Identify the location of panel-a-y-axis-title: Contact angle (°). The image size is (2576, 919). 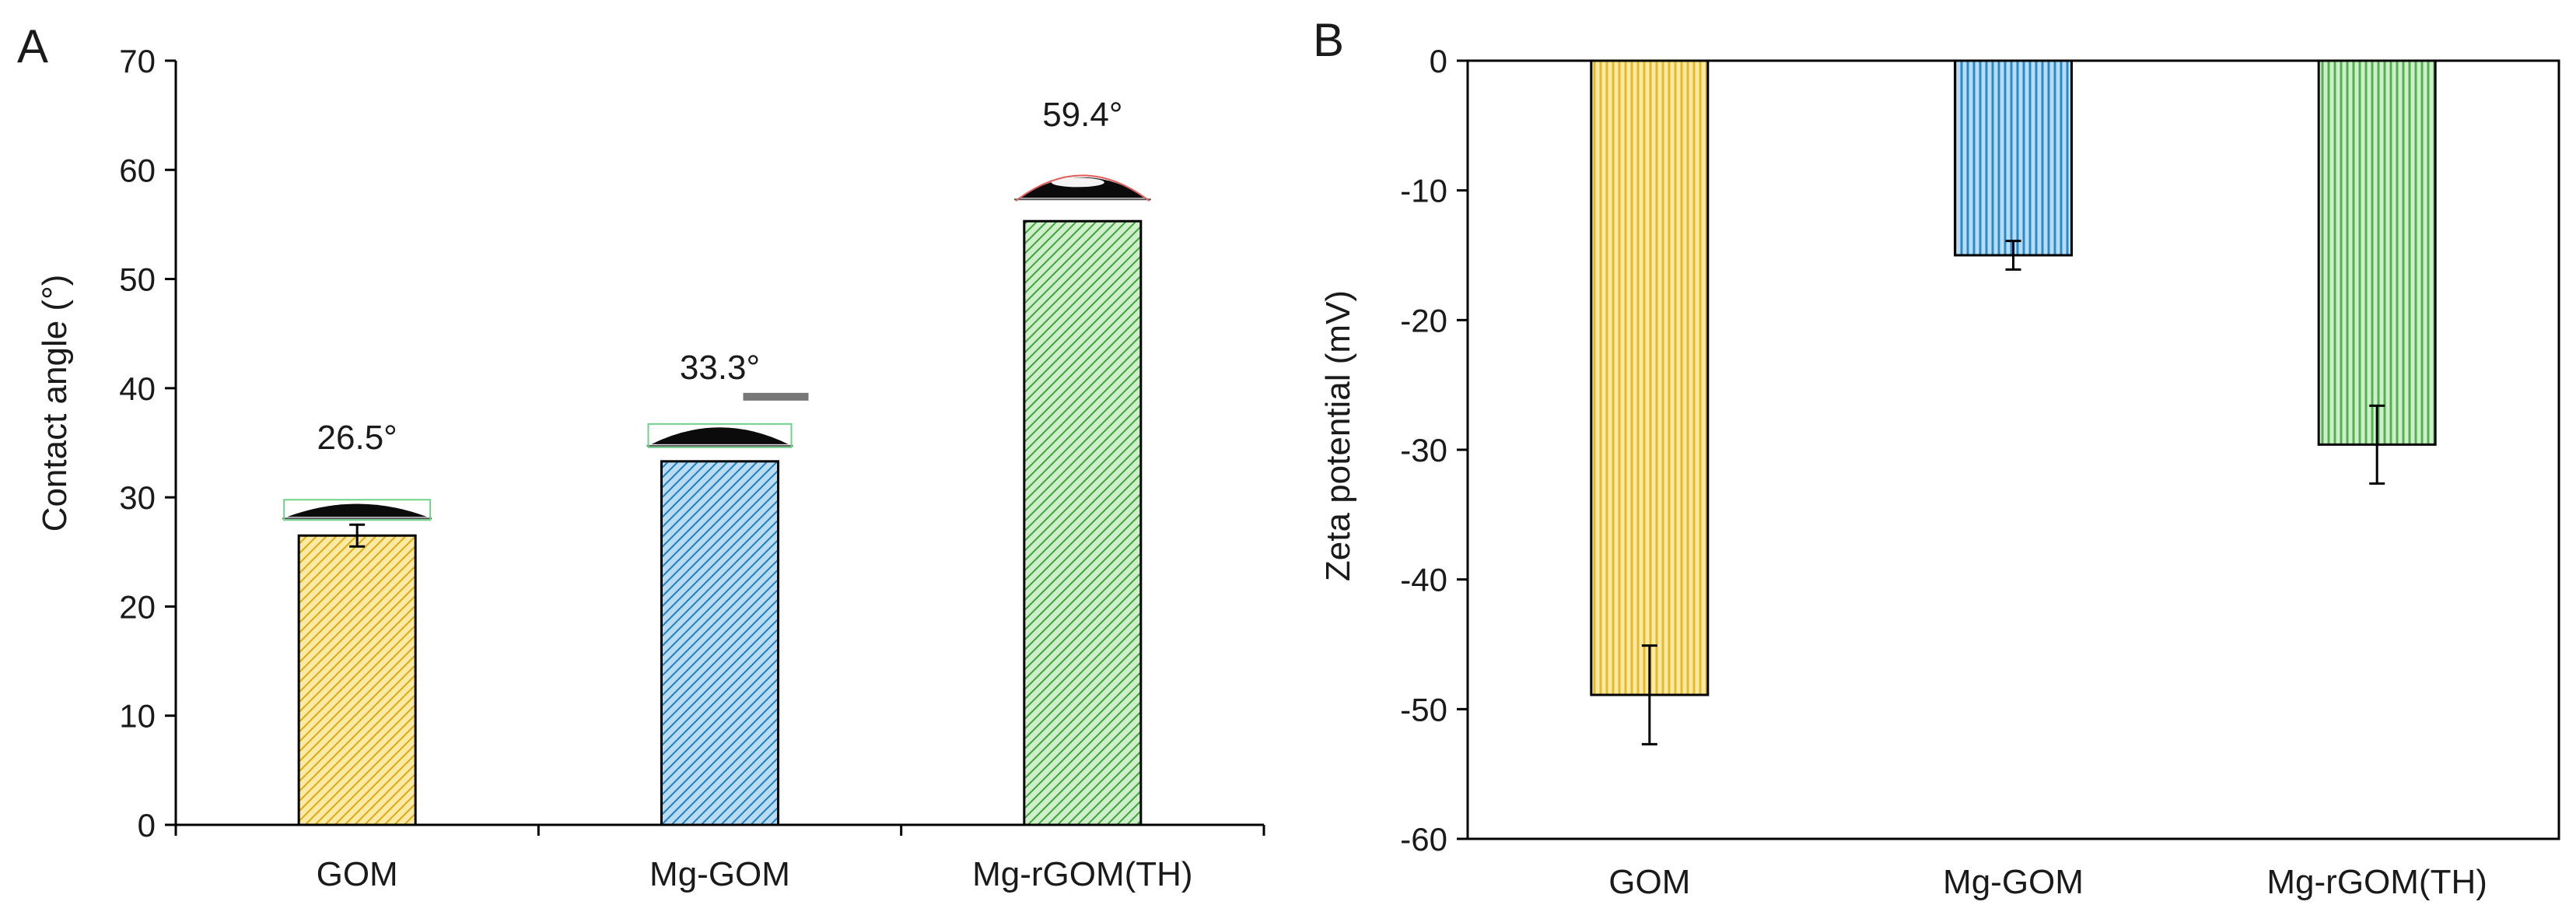
(55, 404).